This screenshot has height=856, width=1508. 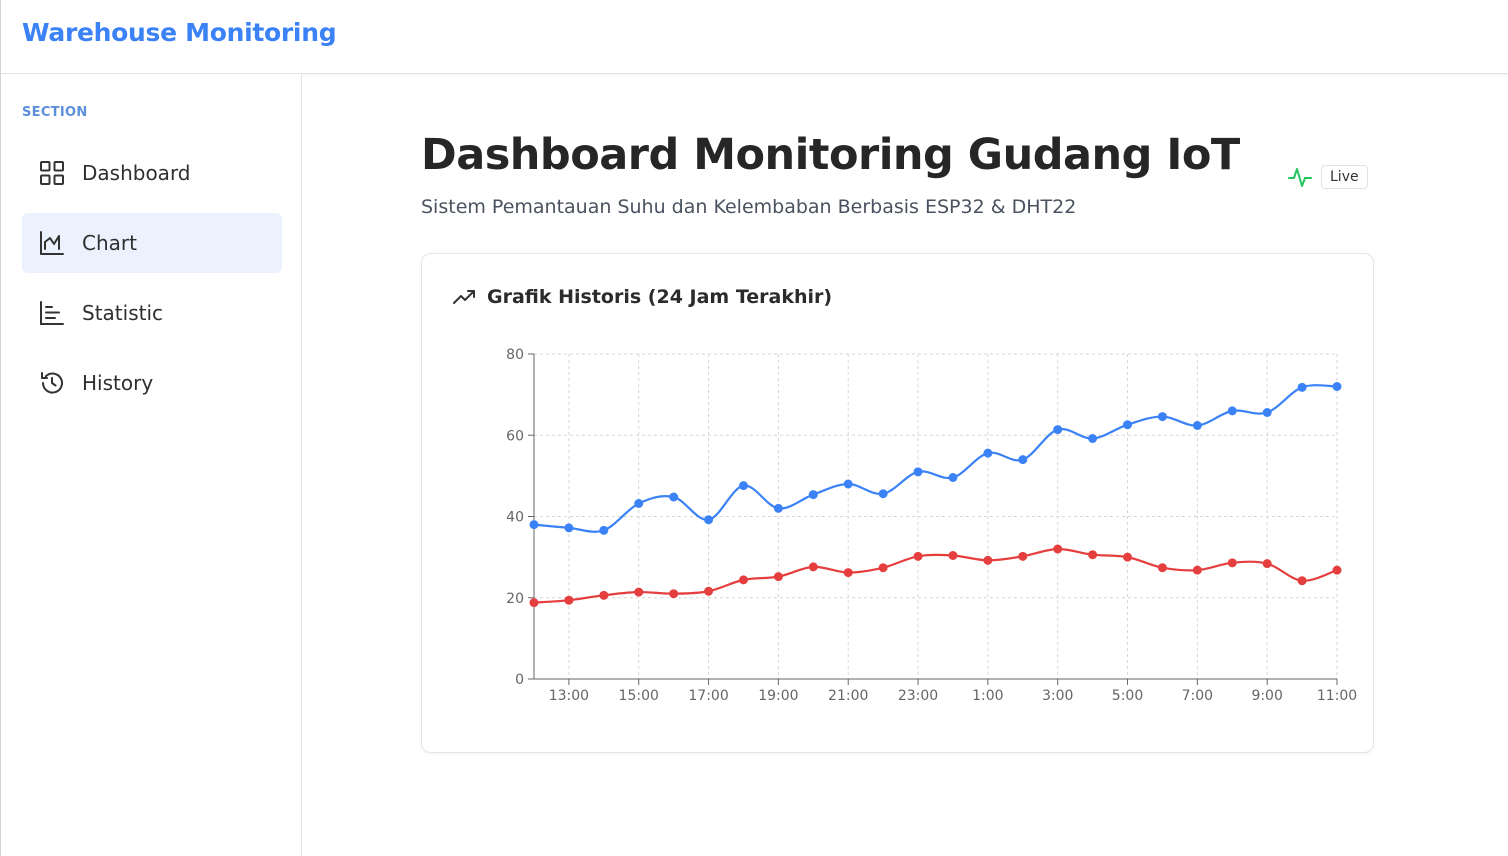 What do you see at coordinates (52, 383) in the screenshot?
I see `history-icon` at bounding box center [52, 383].